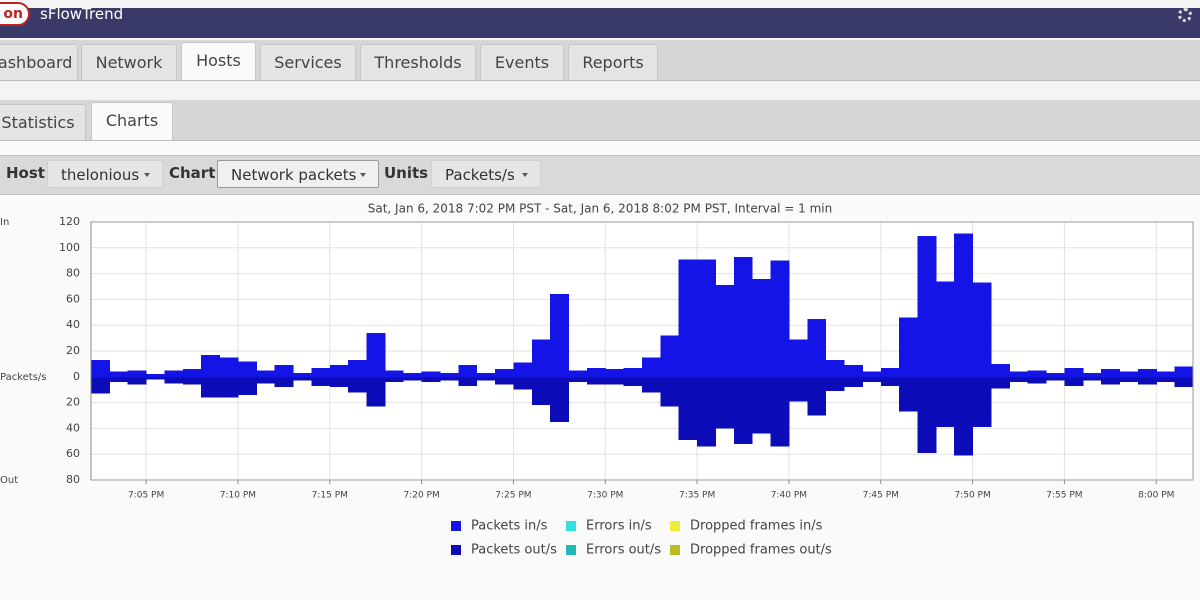 This screenshot has height=600, width=1200. I want to click on tab: Thresholds, so click(418, 62).